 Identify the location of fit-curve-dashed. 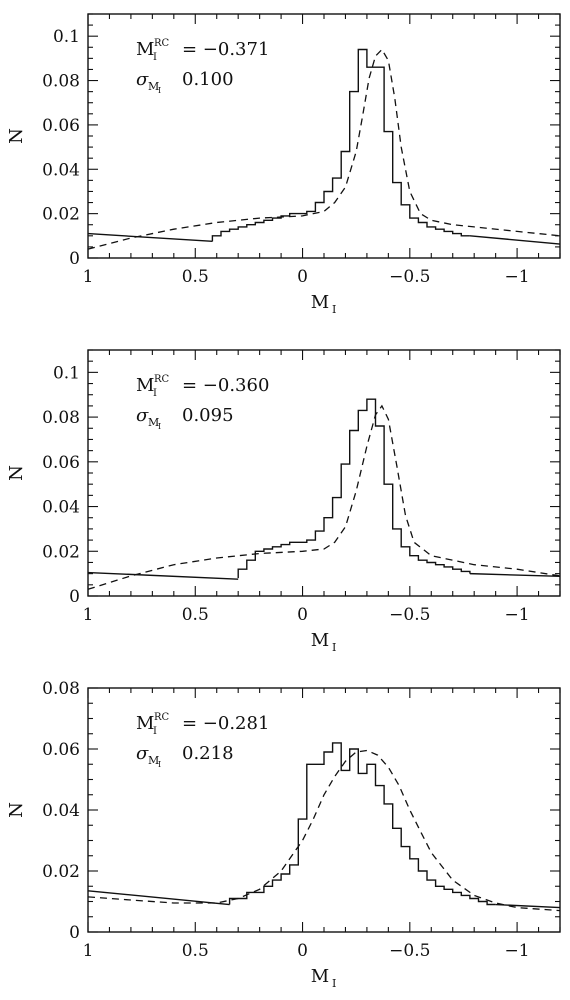
(324, 830).